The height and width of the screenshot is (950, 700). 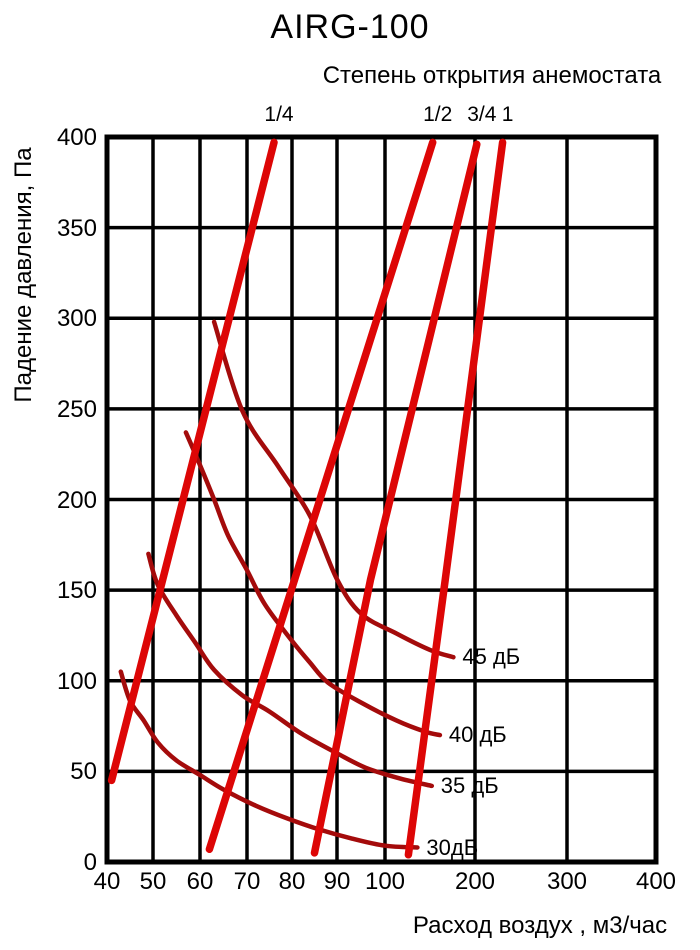 I want to click on noise-curve-label-40-дб: 40 дБ, so click(x=477, y=735).